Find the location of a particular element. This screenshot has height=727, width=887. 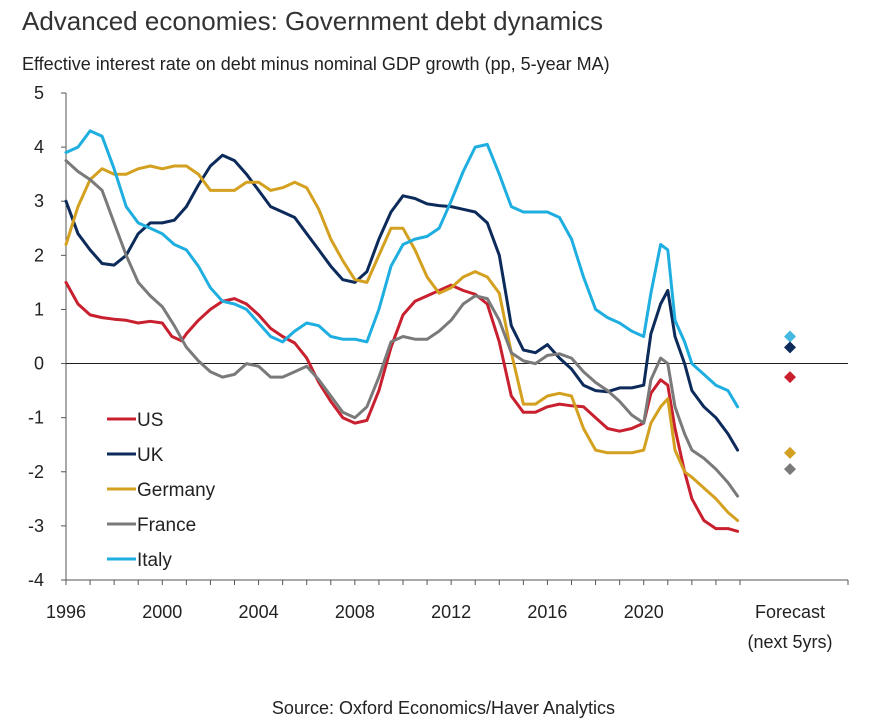

legend: US UK Germany France Italy is located at coordinates (161, 490).